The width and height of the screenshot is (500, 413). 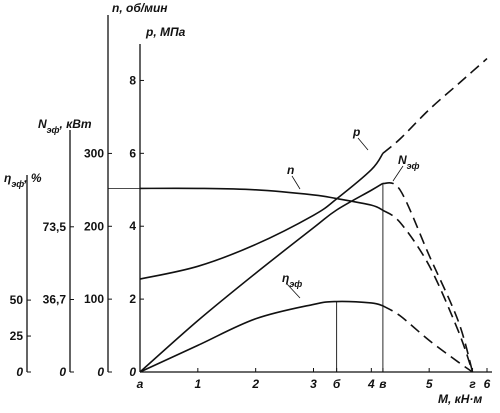 I want to click on y-tick-label: 100, so click(x=94, y=299).